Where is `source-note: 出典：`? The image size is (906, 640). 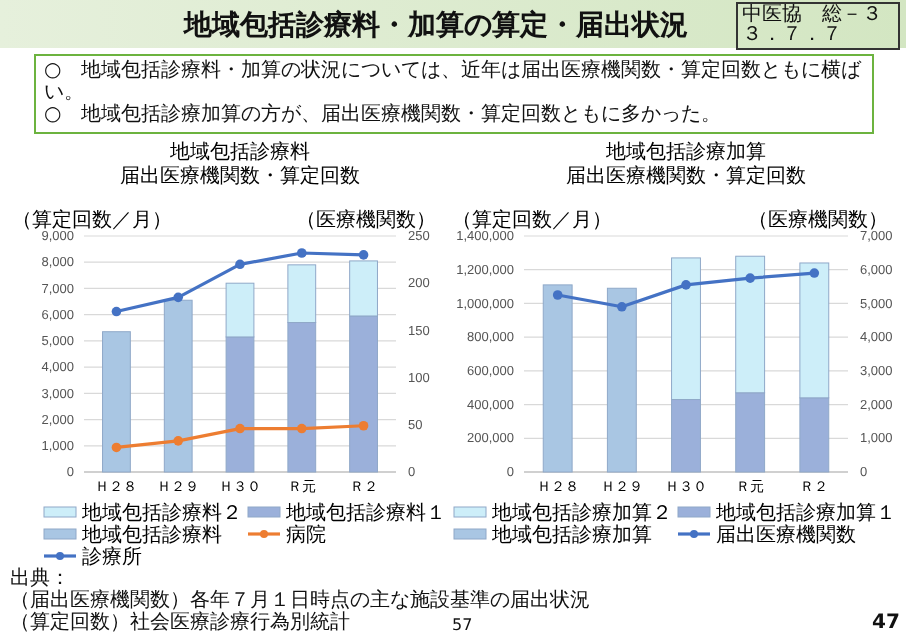
source-note: 出典： is located at coordinates (40, 579).